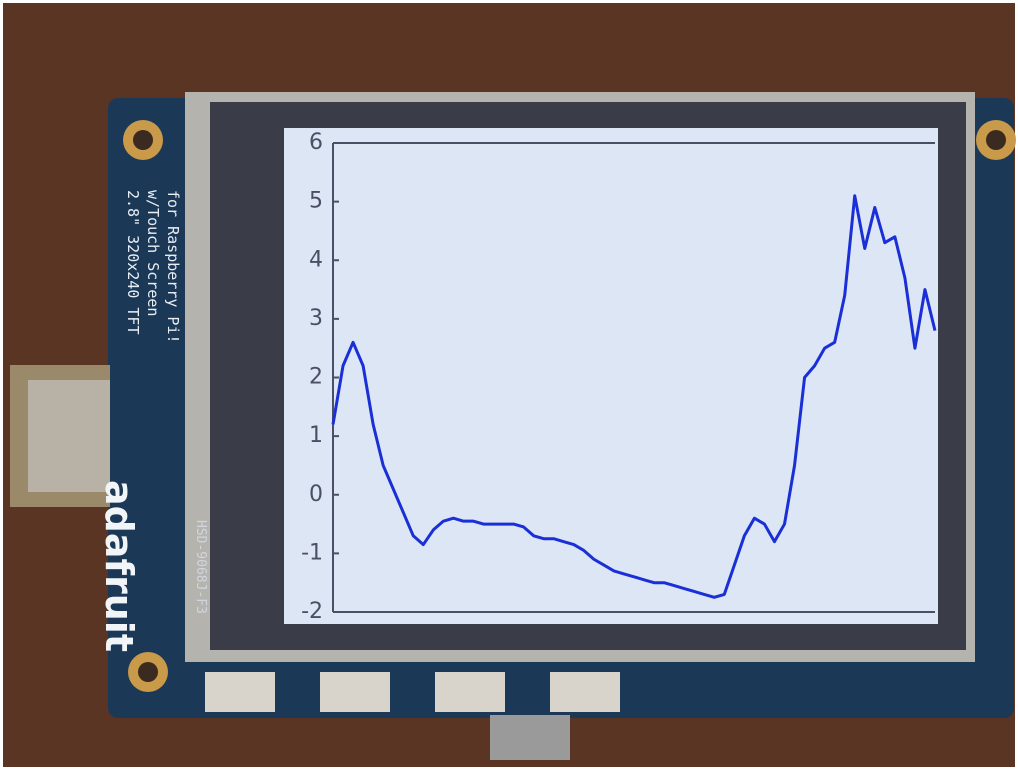 The width and height of the screenshot is (1018, 770). I want to click on board-label: for Raspberry Pi!, so click(173, 267).